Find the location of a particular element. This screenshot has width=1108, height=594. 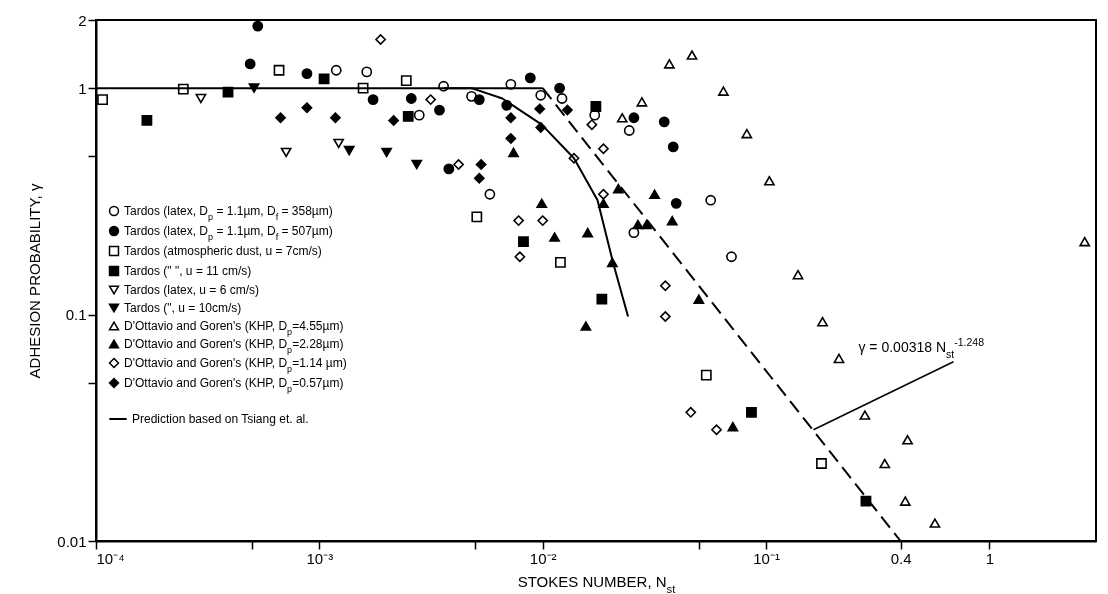

legend-label: Tardos (latex, u = 6 cm/s) is located at coordinates (192, 290).